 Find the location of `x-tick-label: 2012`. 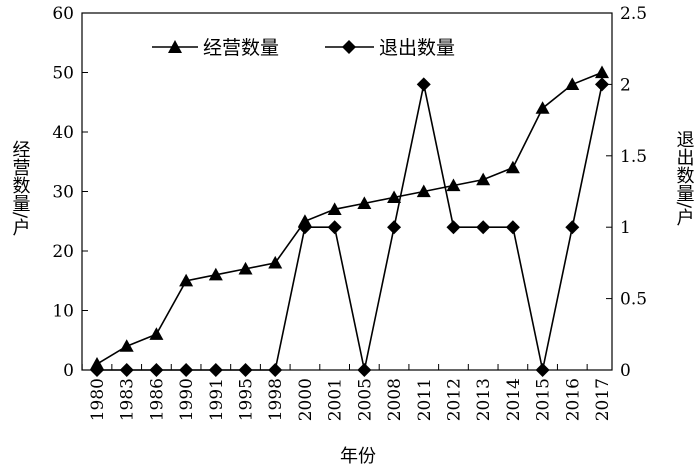

x-tick-label: 2012 is located at coordinates (454, 399).